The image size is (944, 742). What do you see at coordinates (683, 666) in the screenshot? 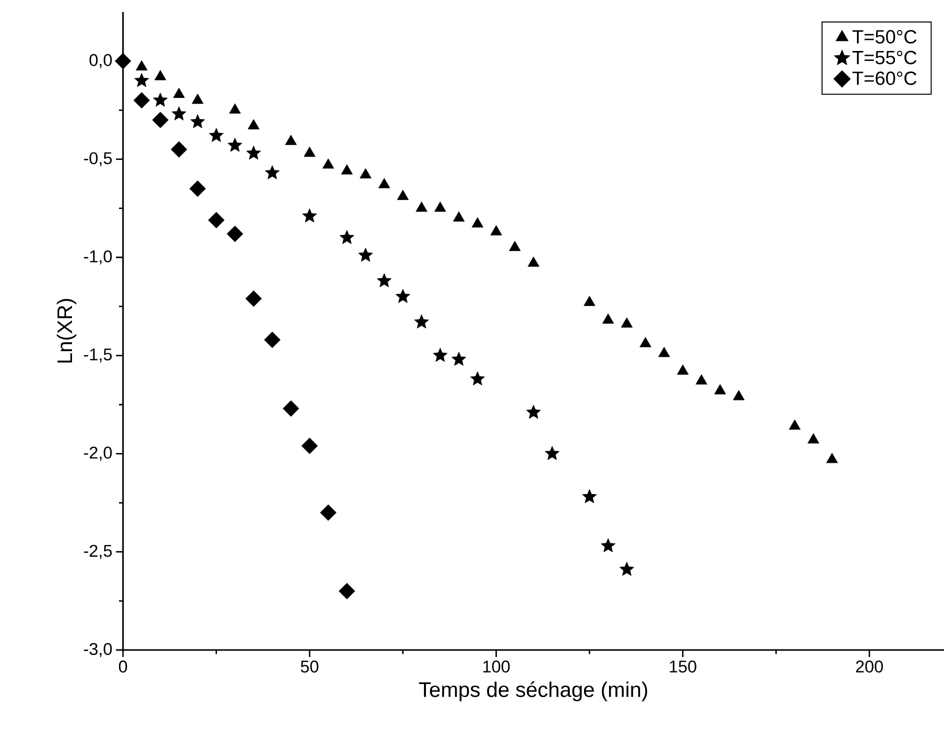
I see `x-tick-label: 150` at bounding box center [683, 666].